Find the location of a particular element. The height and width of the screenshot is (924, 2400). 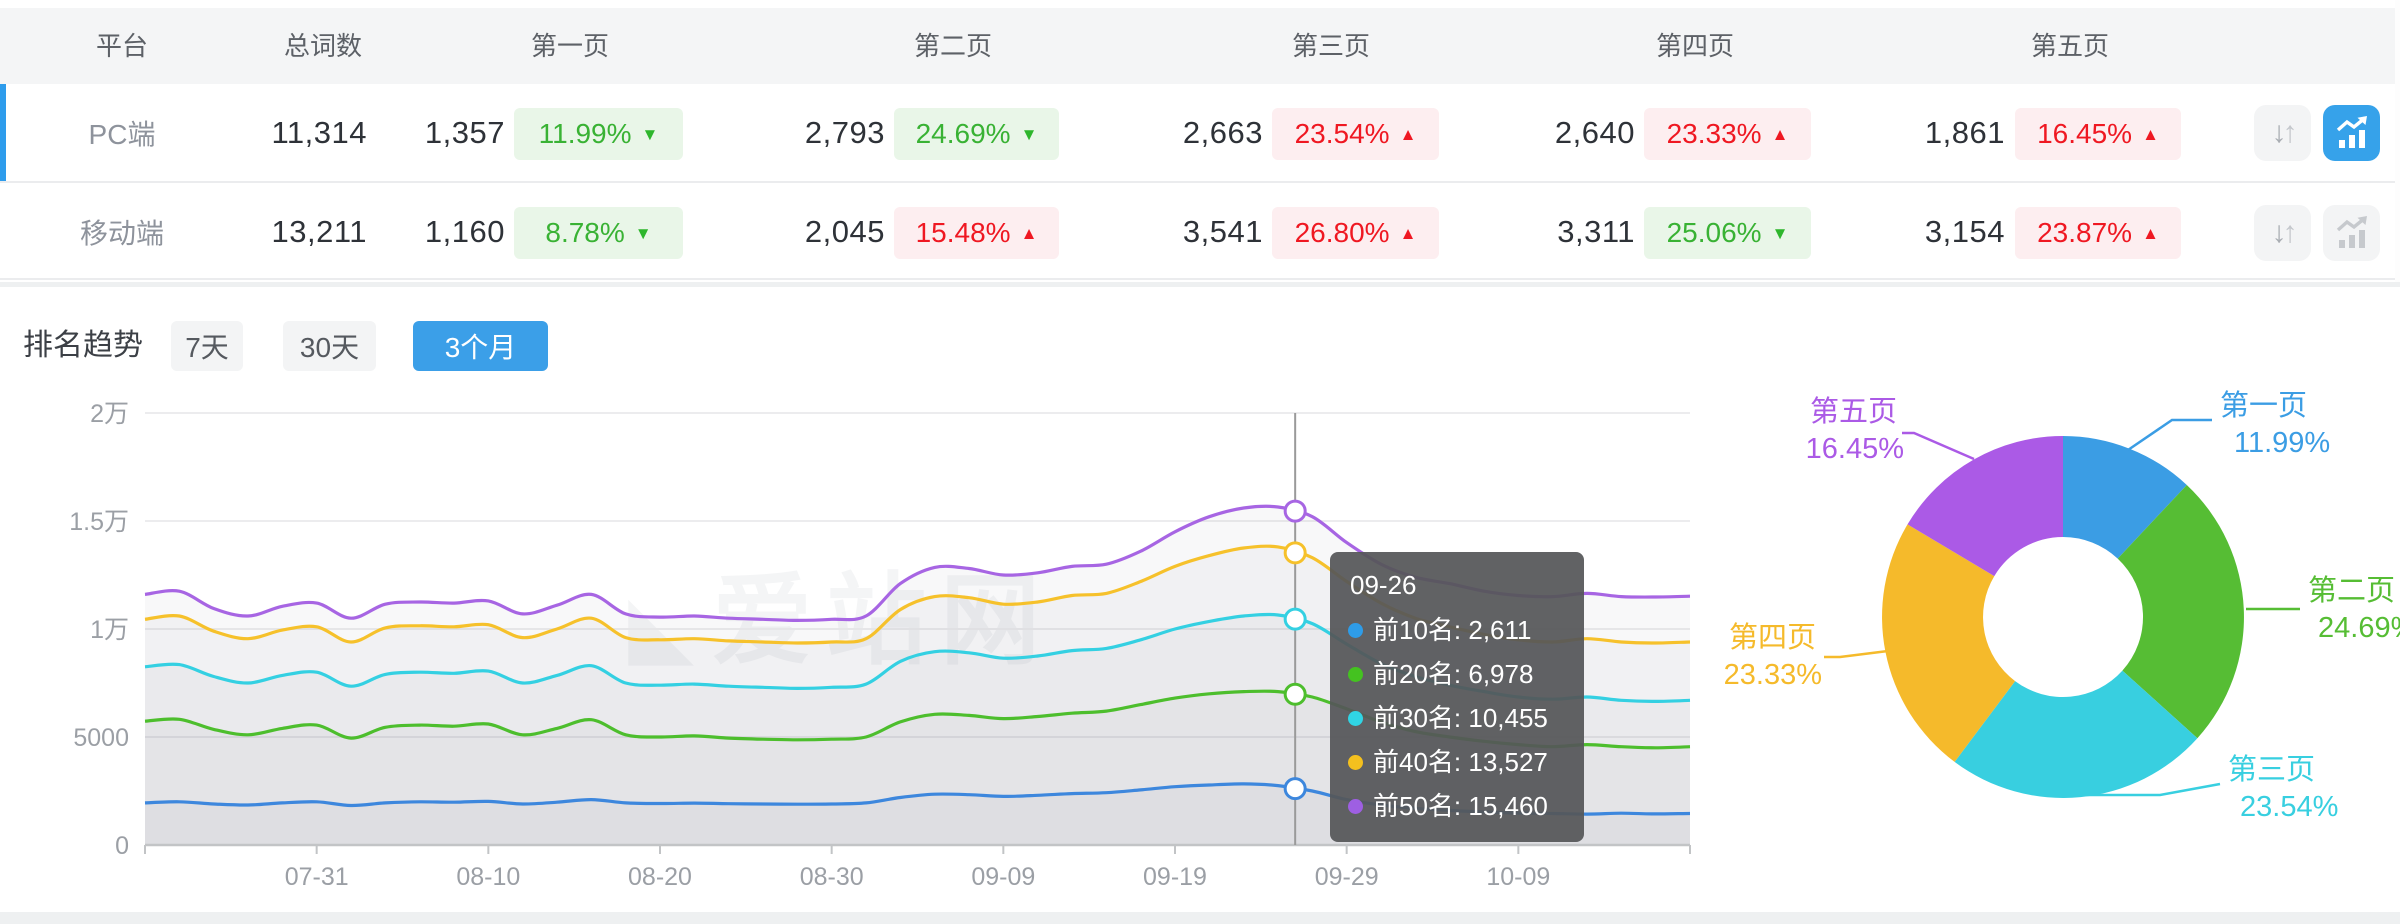

tab-30-days: 30天 is located at coordinates (329, 346).